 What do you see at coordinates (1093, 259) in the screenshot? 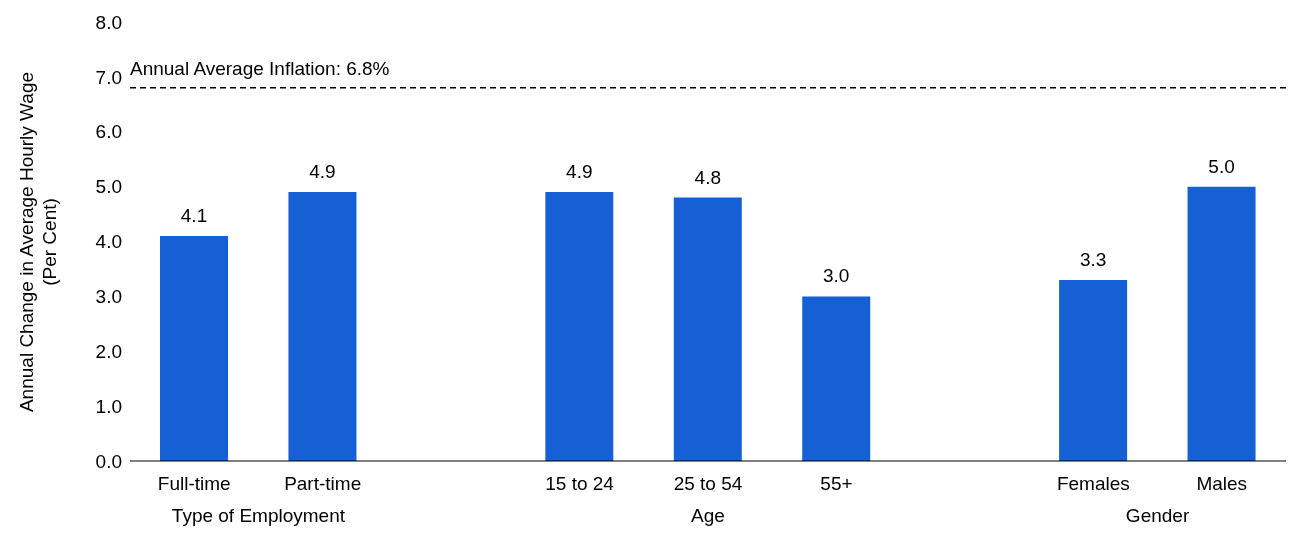
I see `data-label: 3.3` at bounding box center [1093, 259].